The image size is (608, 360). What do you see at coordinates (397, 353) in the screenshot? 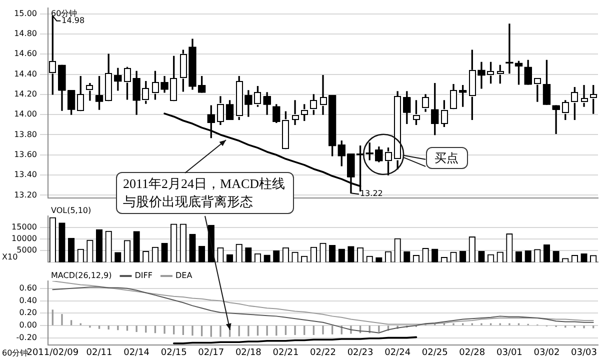
I see `x-tick-label: 02/24` at bounding box center [397, 353].